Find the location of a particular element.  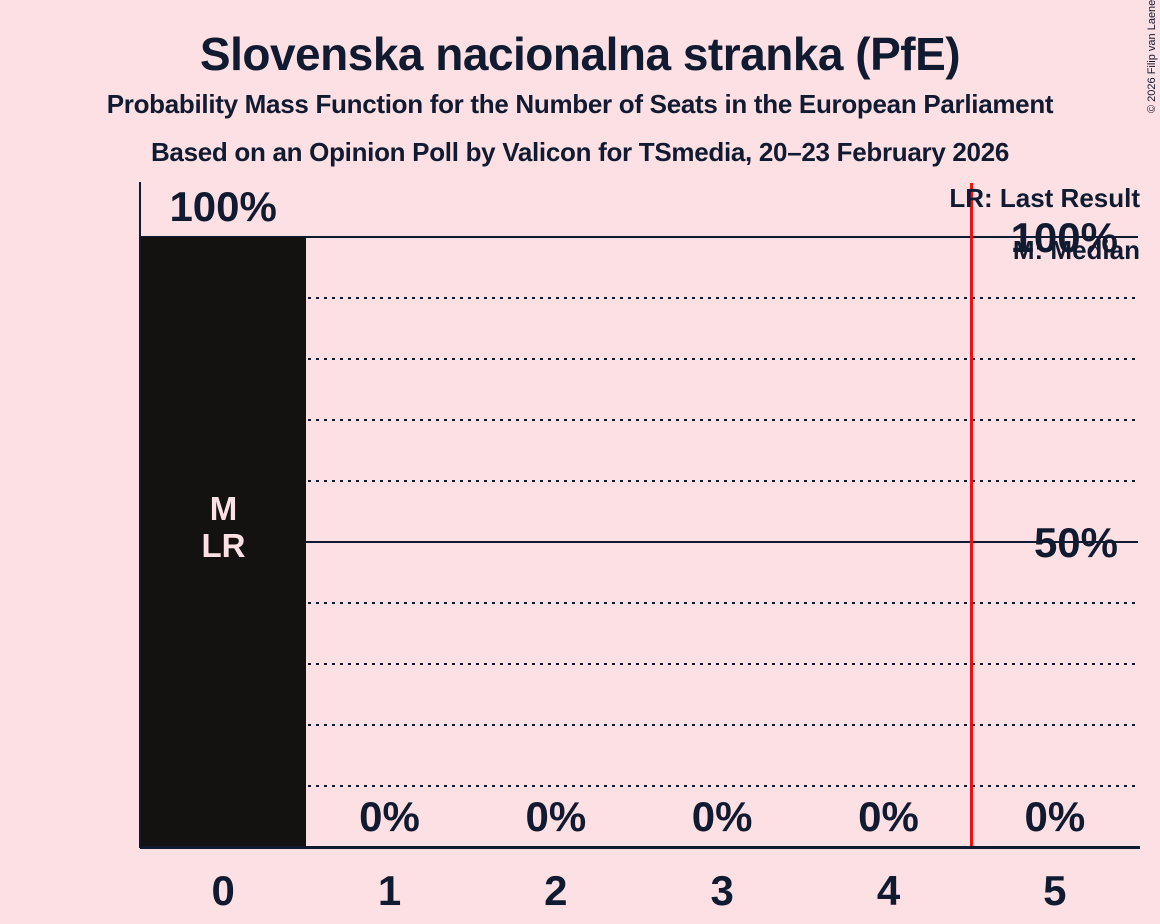

bar-annotation-markers: M LR is located at coordinates (223, 527).